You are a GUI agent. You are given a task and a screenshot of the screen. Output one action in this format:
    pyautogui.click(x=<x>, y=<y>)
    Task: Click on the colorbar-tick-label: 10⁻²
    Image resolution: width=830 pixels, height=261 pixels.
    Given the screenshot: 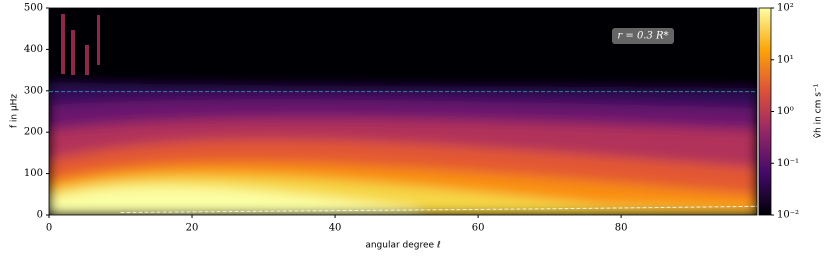 What is the action you would take?
    pyautogui.click(x=788, y=215)
    